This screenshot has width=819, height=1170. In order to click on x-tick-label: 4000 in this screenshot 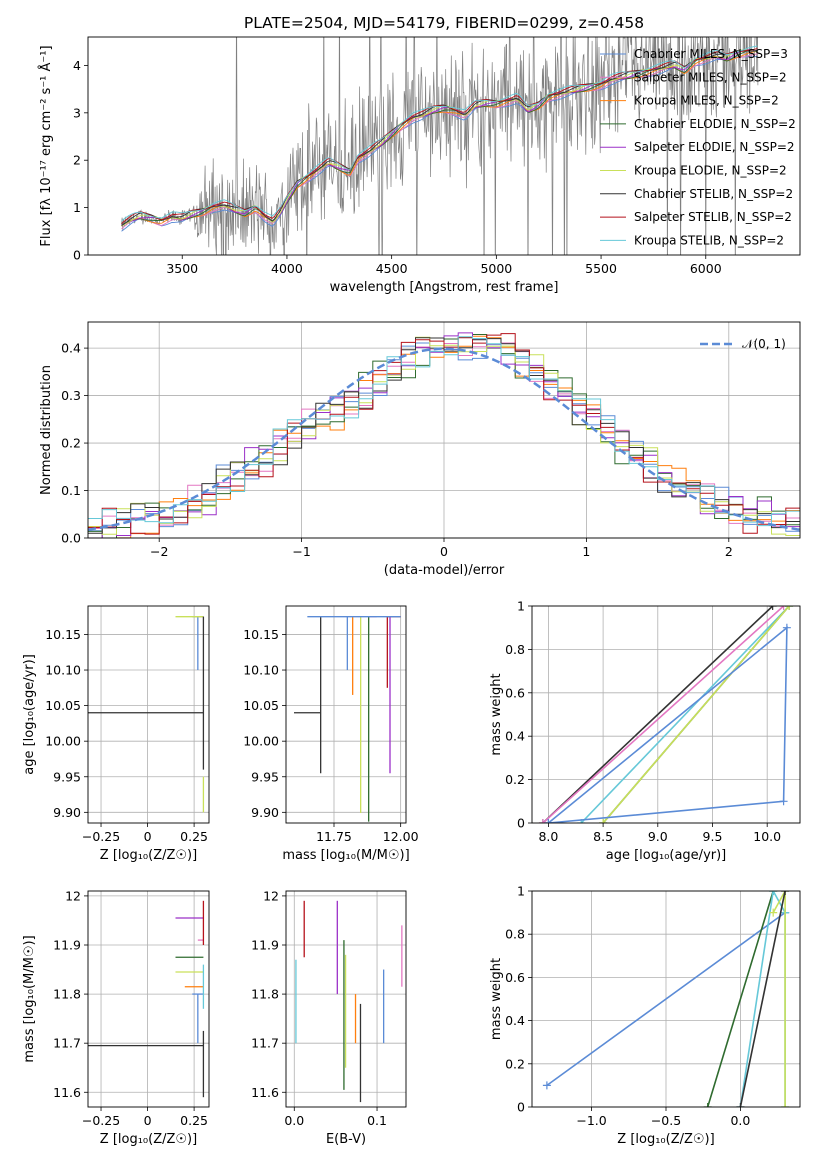, I will do `click(287, 268)`.